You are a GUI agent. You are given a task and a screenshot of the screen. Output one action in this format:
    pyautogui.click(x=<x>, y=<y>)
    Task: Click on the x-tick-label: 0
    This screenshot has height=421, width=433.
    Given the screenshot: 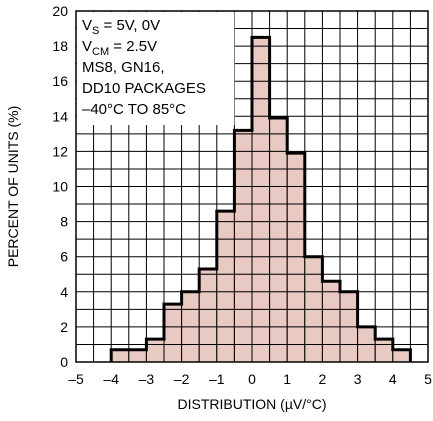 What is the action you would take?
    pyautogui.click(x=252, y=379)
    